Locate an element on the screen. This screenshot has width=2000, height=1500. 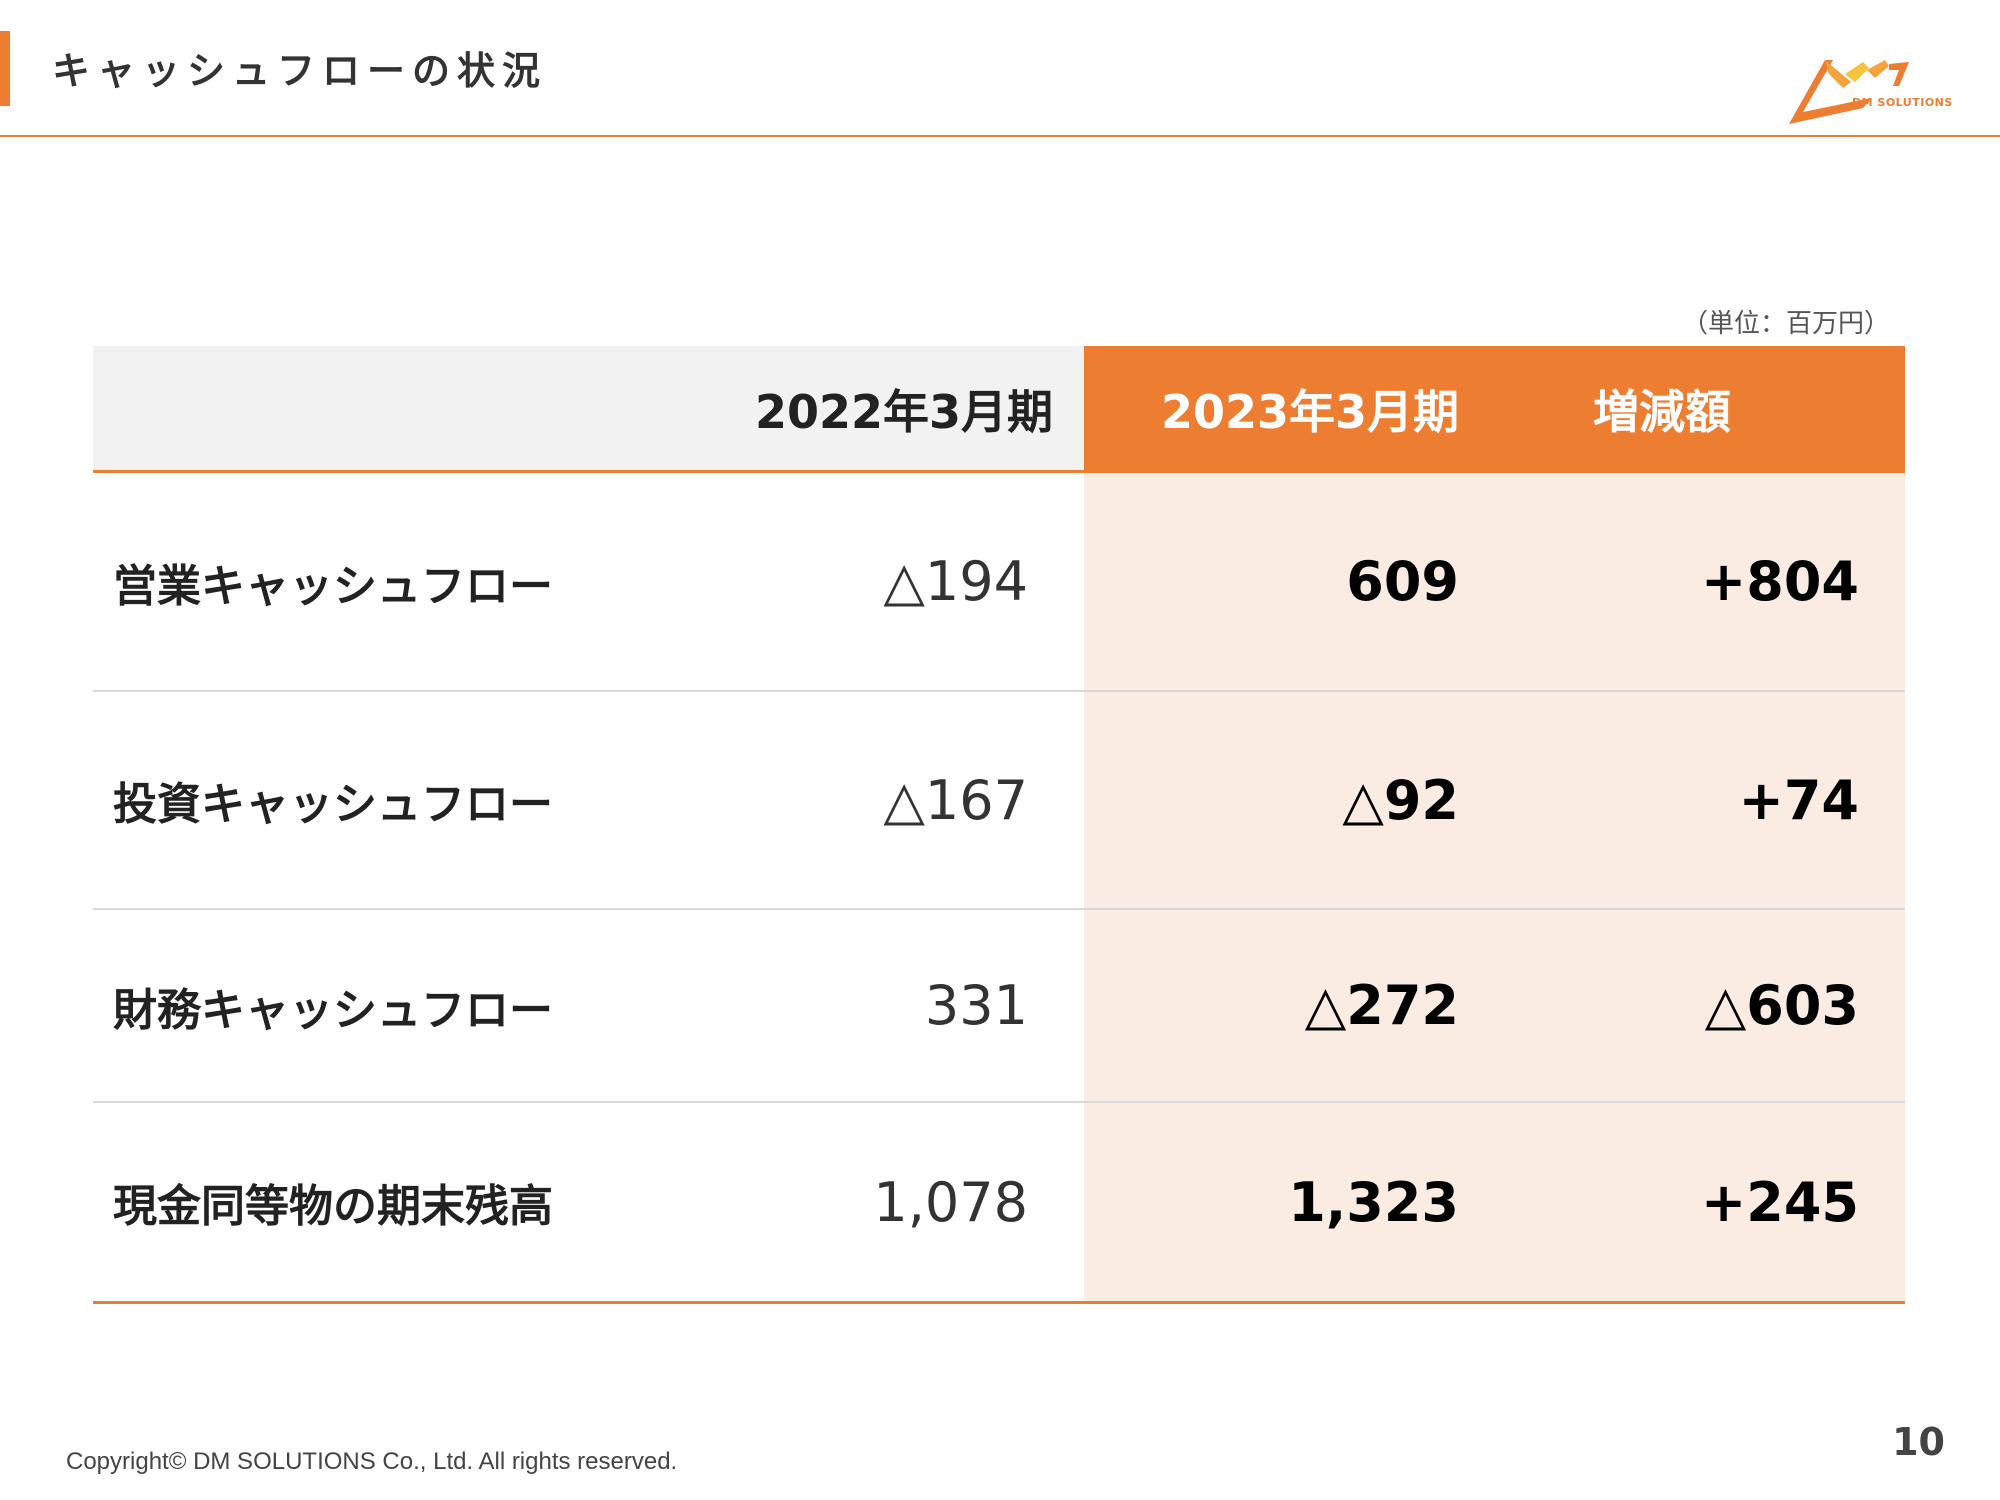
row-label-investing-cf: 投資キャッシュフロー is located at coordinates (333, 804).